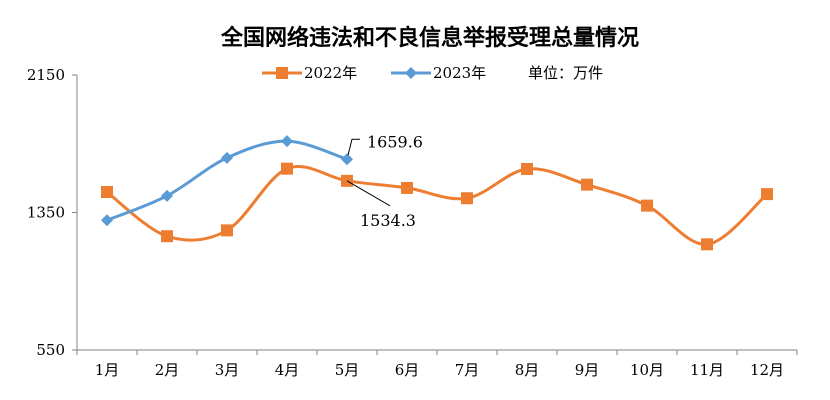  I want to click on data-label: 1659.6, so click(395, 141).